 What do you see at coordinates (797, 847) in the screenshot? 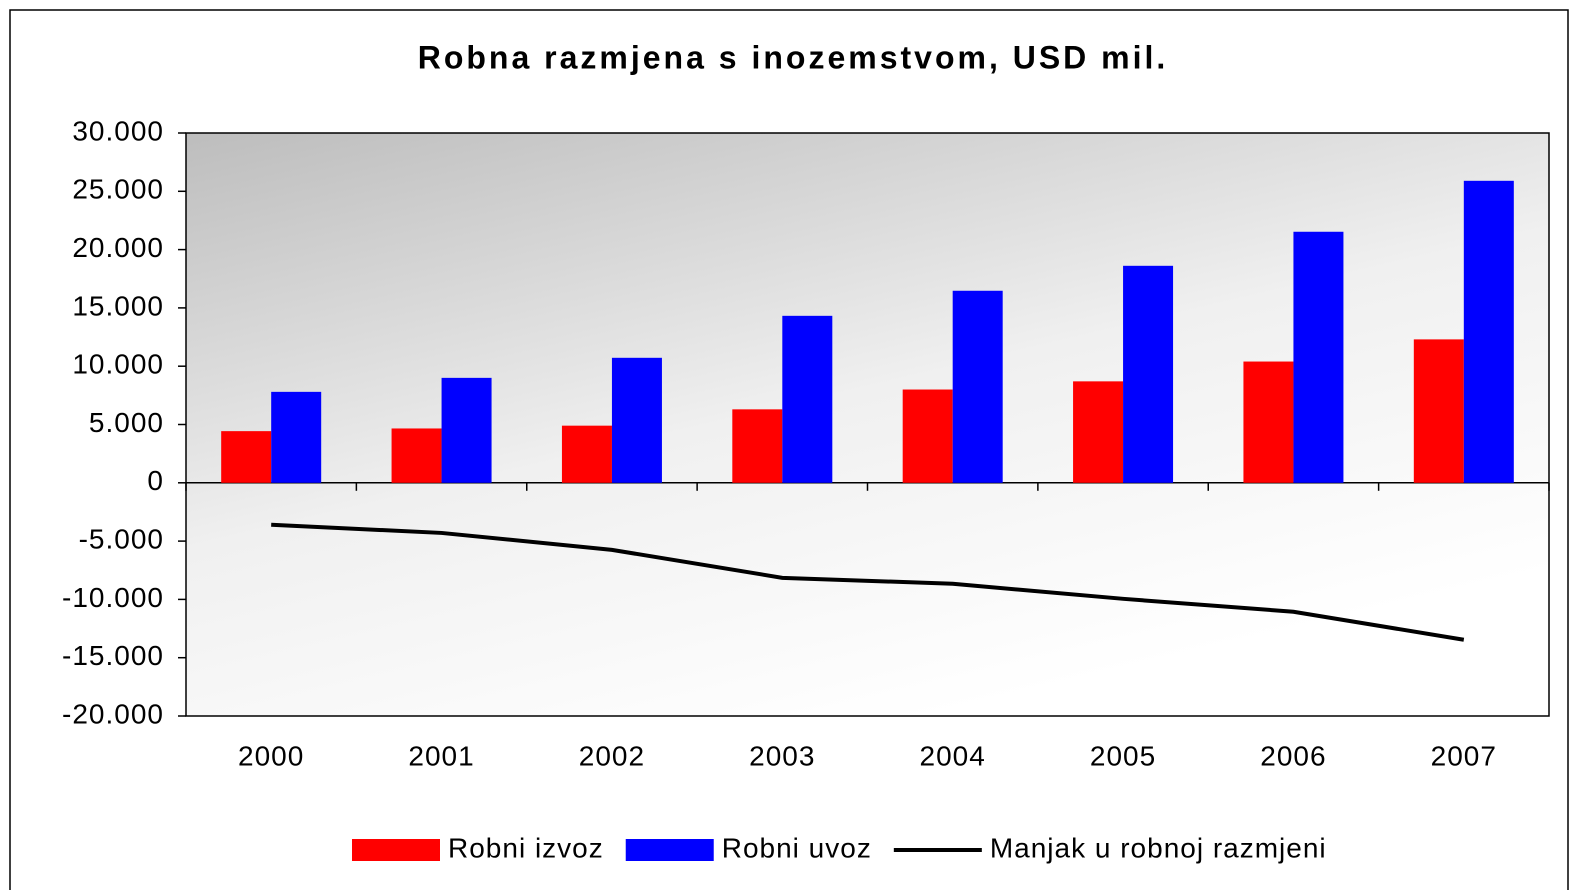
I see `legend-label: Robni uvoz` at bounding box center [797, 847].